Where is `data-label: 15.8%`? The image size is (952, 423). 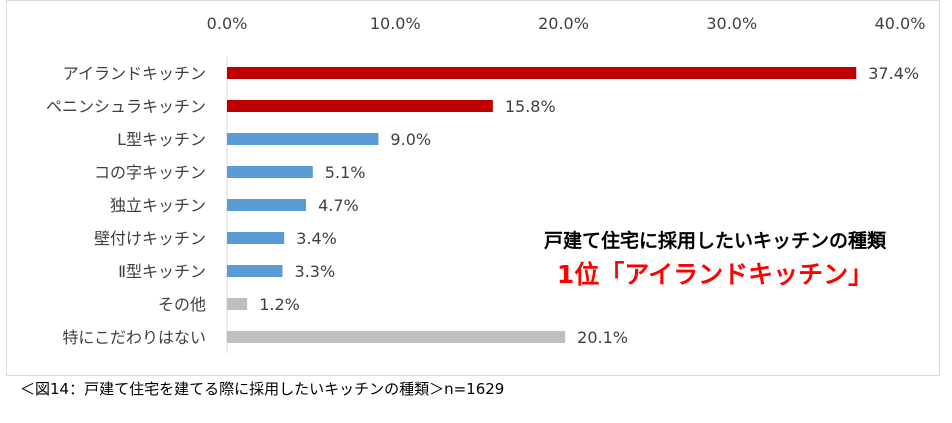 data-label: 15.8% is located at coordinates (530, 106).